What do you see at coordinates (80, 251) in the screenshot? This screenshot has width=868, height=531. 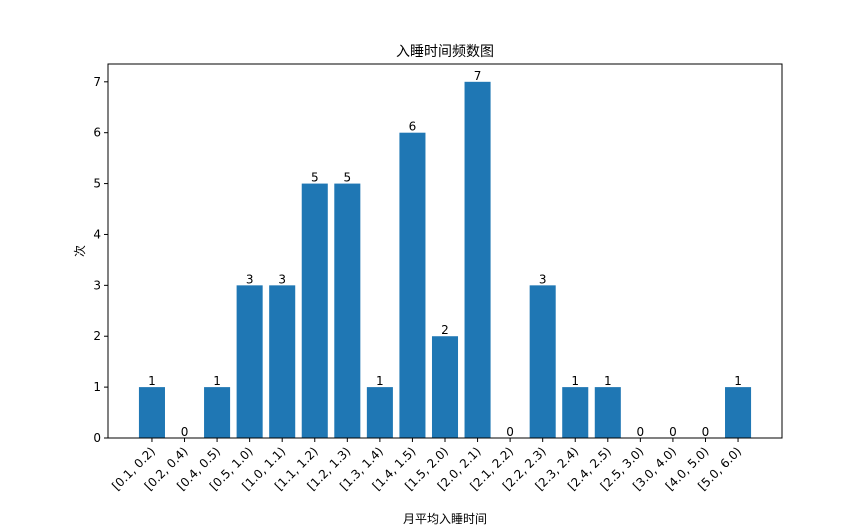 I see `y-axis-label: 次` at bounding box center [80, 251].